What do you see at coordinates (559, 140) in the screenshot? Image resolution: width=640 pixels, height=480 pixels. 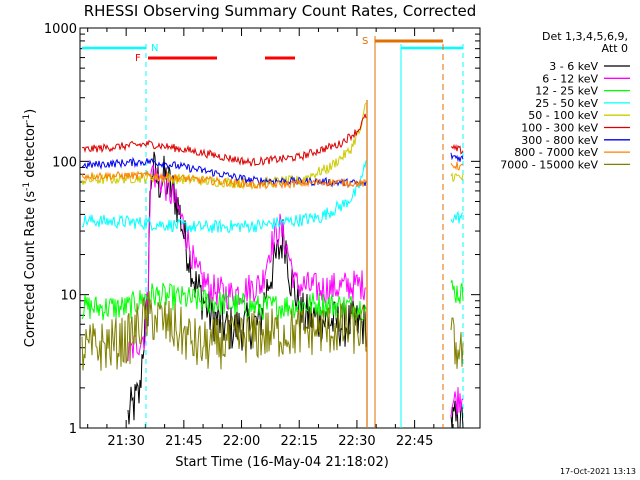 I see `legend-label-6: 300 - 800 keV` at bounding box center [559, 140].